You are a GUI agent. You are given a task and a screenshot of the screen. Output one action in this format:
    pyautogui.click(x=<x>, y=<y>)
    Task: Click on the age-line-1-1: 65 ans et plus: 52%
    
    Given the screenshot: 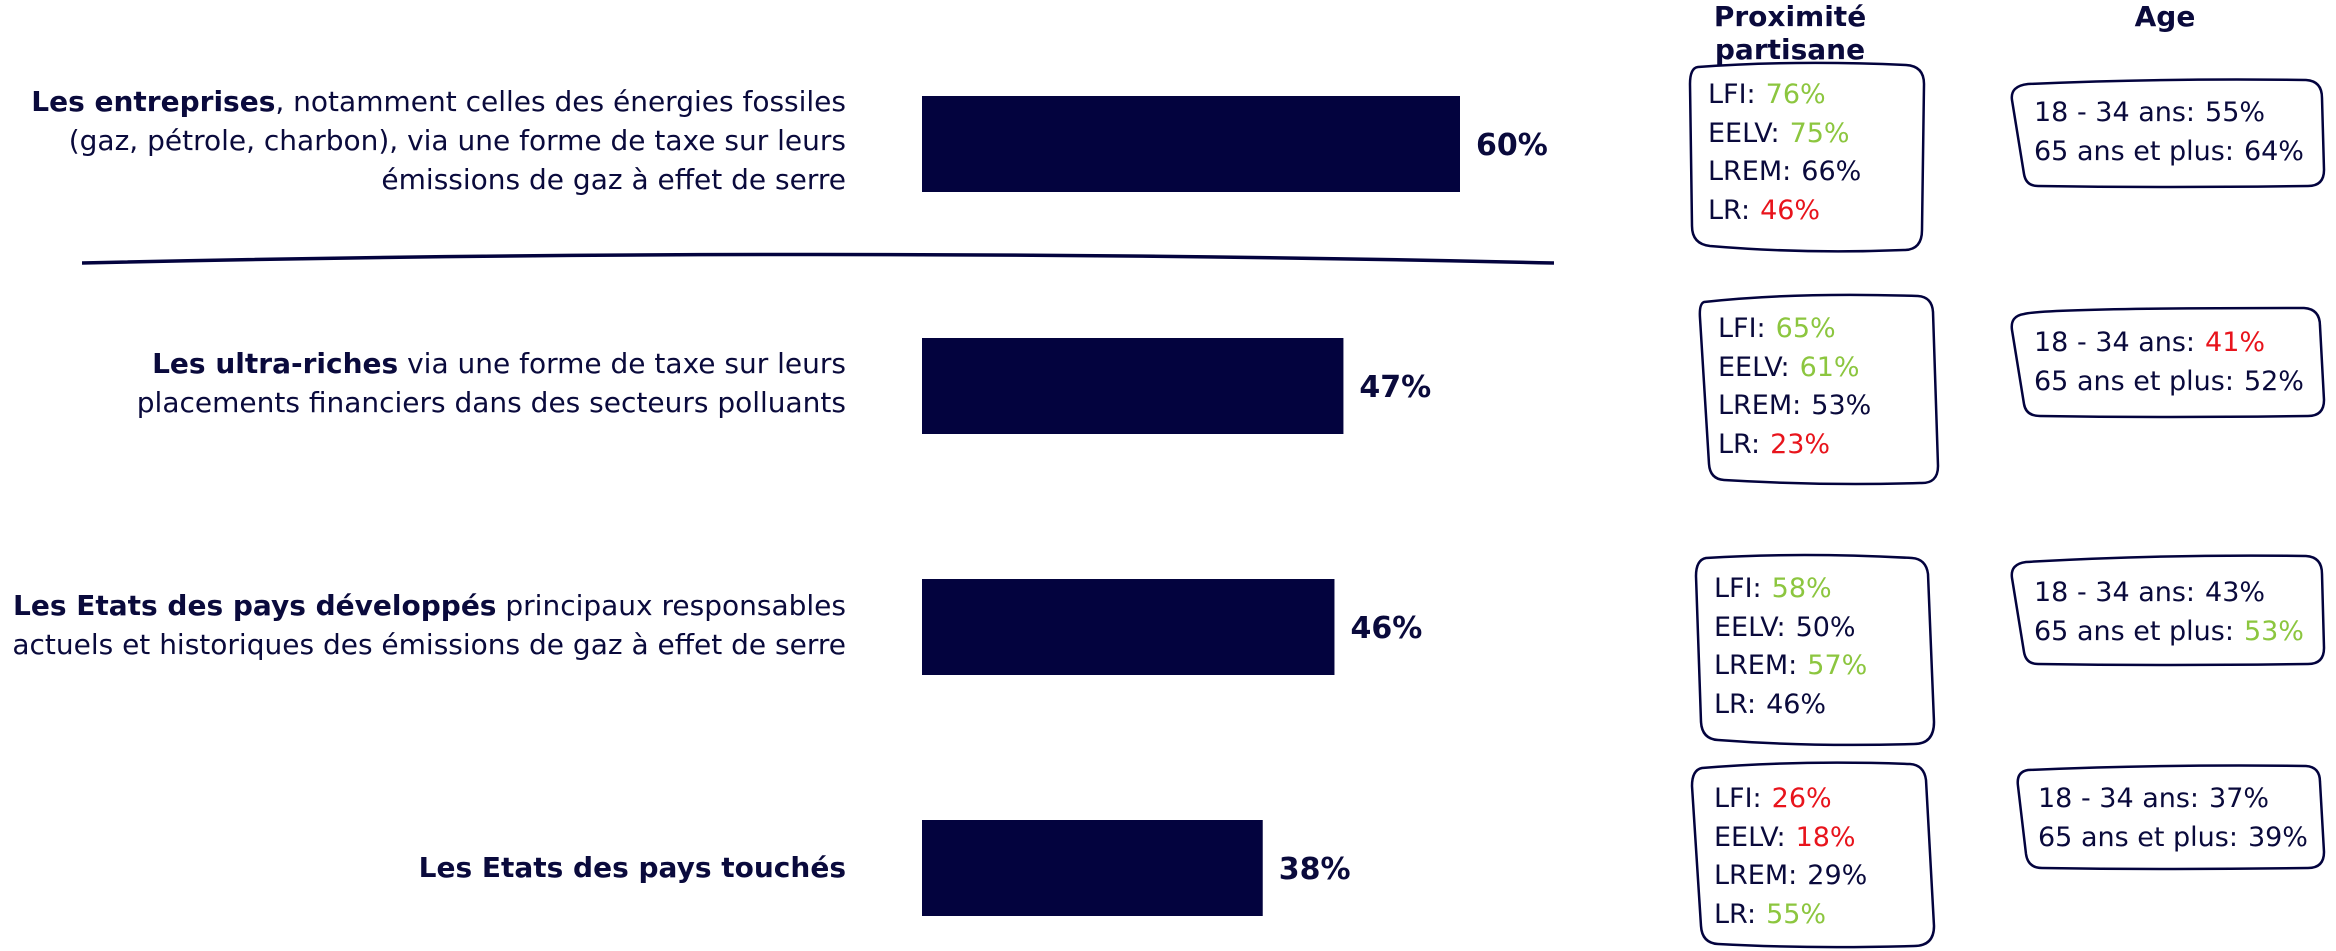 What is the action you would take?
    pyautogui.click(x=2169, y=381)
    